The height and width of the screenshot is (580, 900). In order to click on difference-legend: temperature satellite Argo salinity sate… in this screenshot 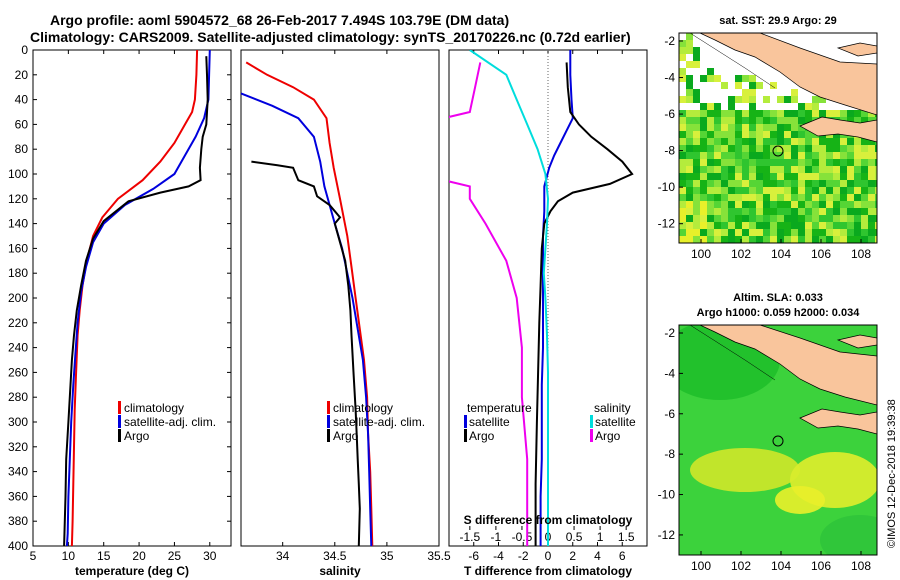, I will do `click(550, 422)`.